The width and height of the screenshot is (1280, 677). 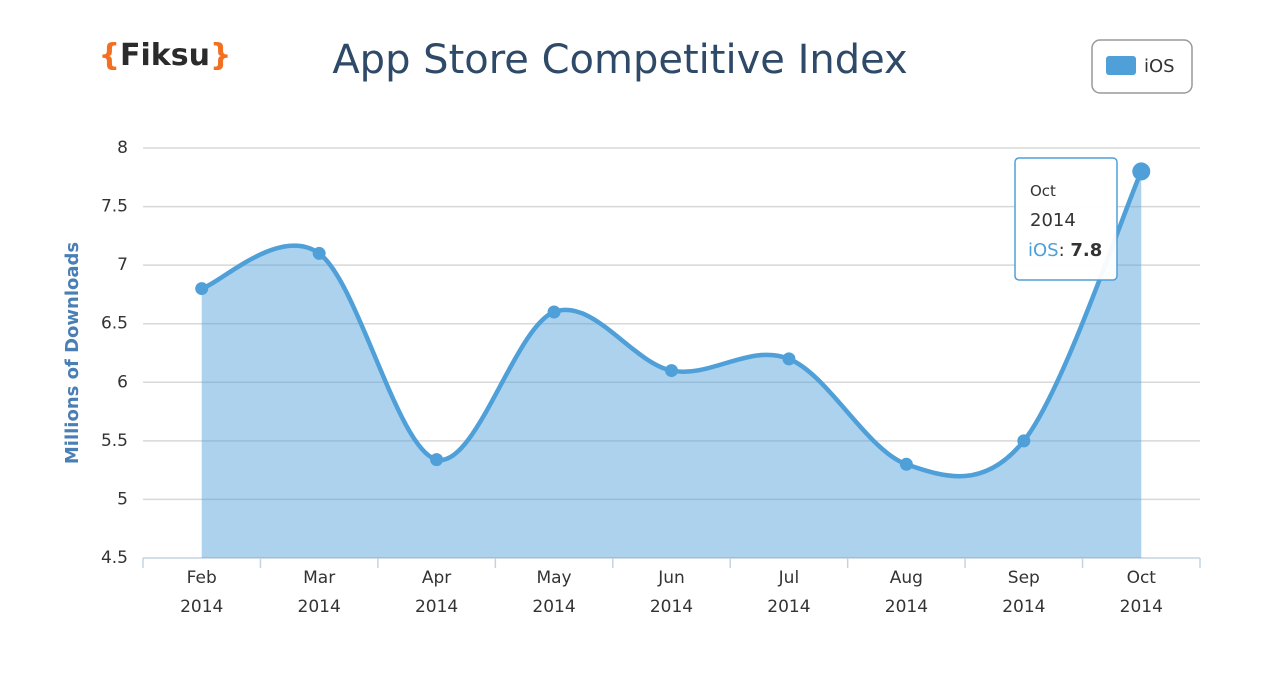 I want to click on y-tick-label: 4.5, so click(x=114, y=558).